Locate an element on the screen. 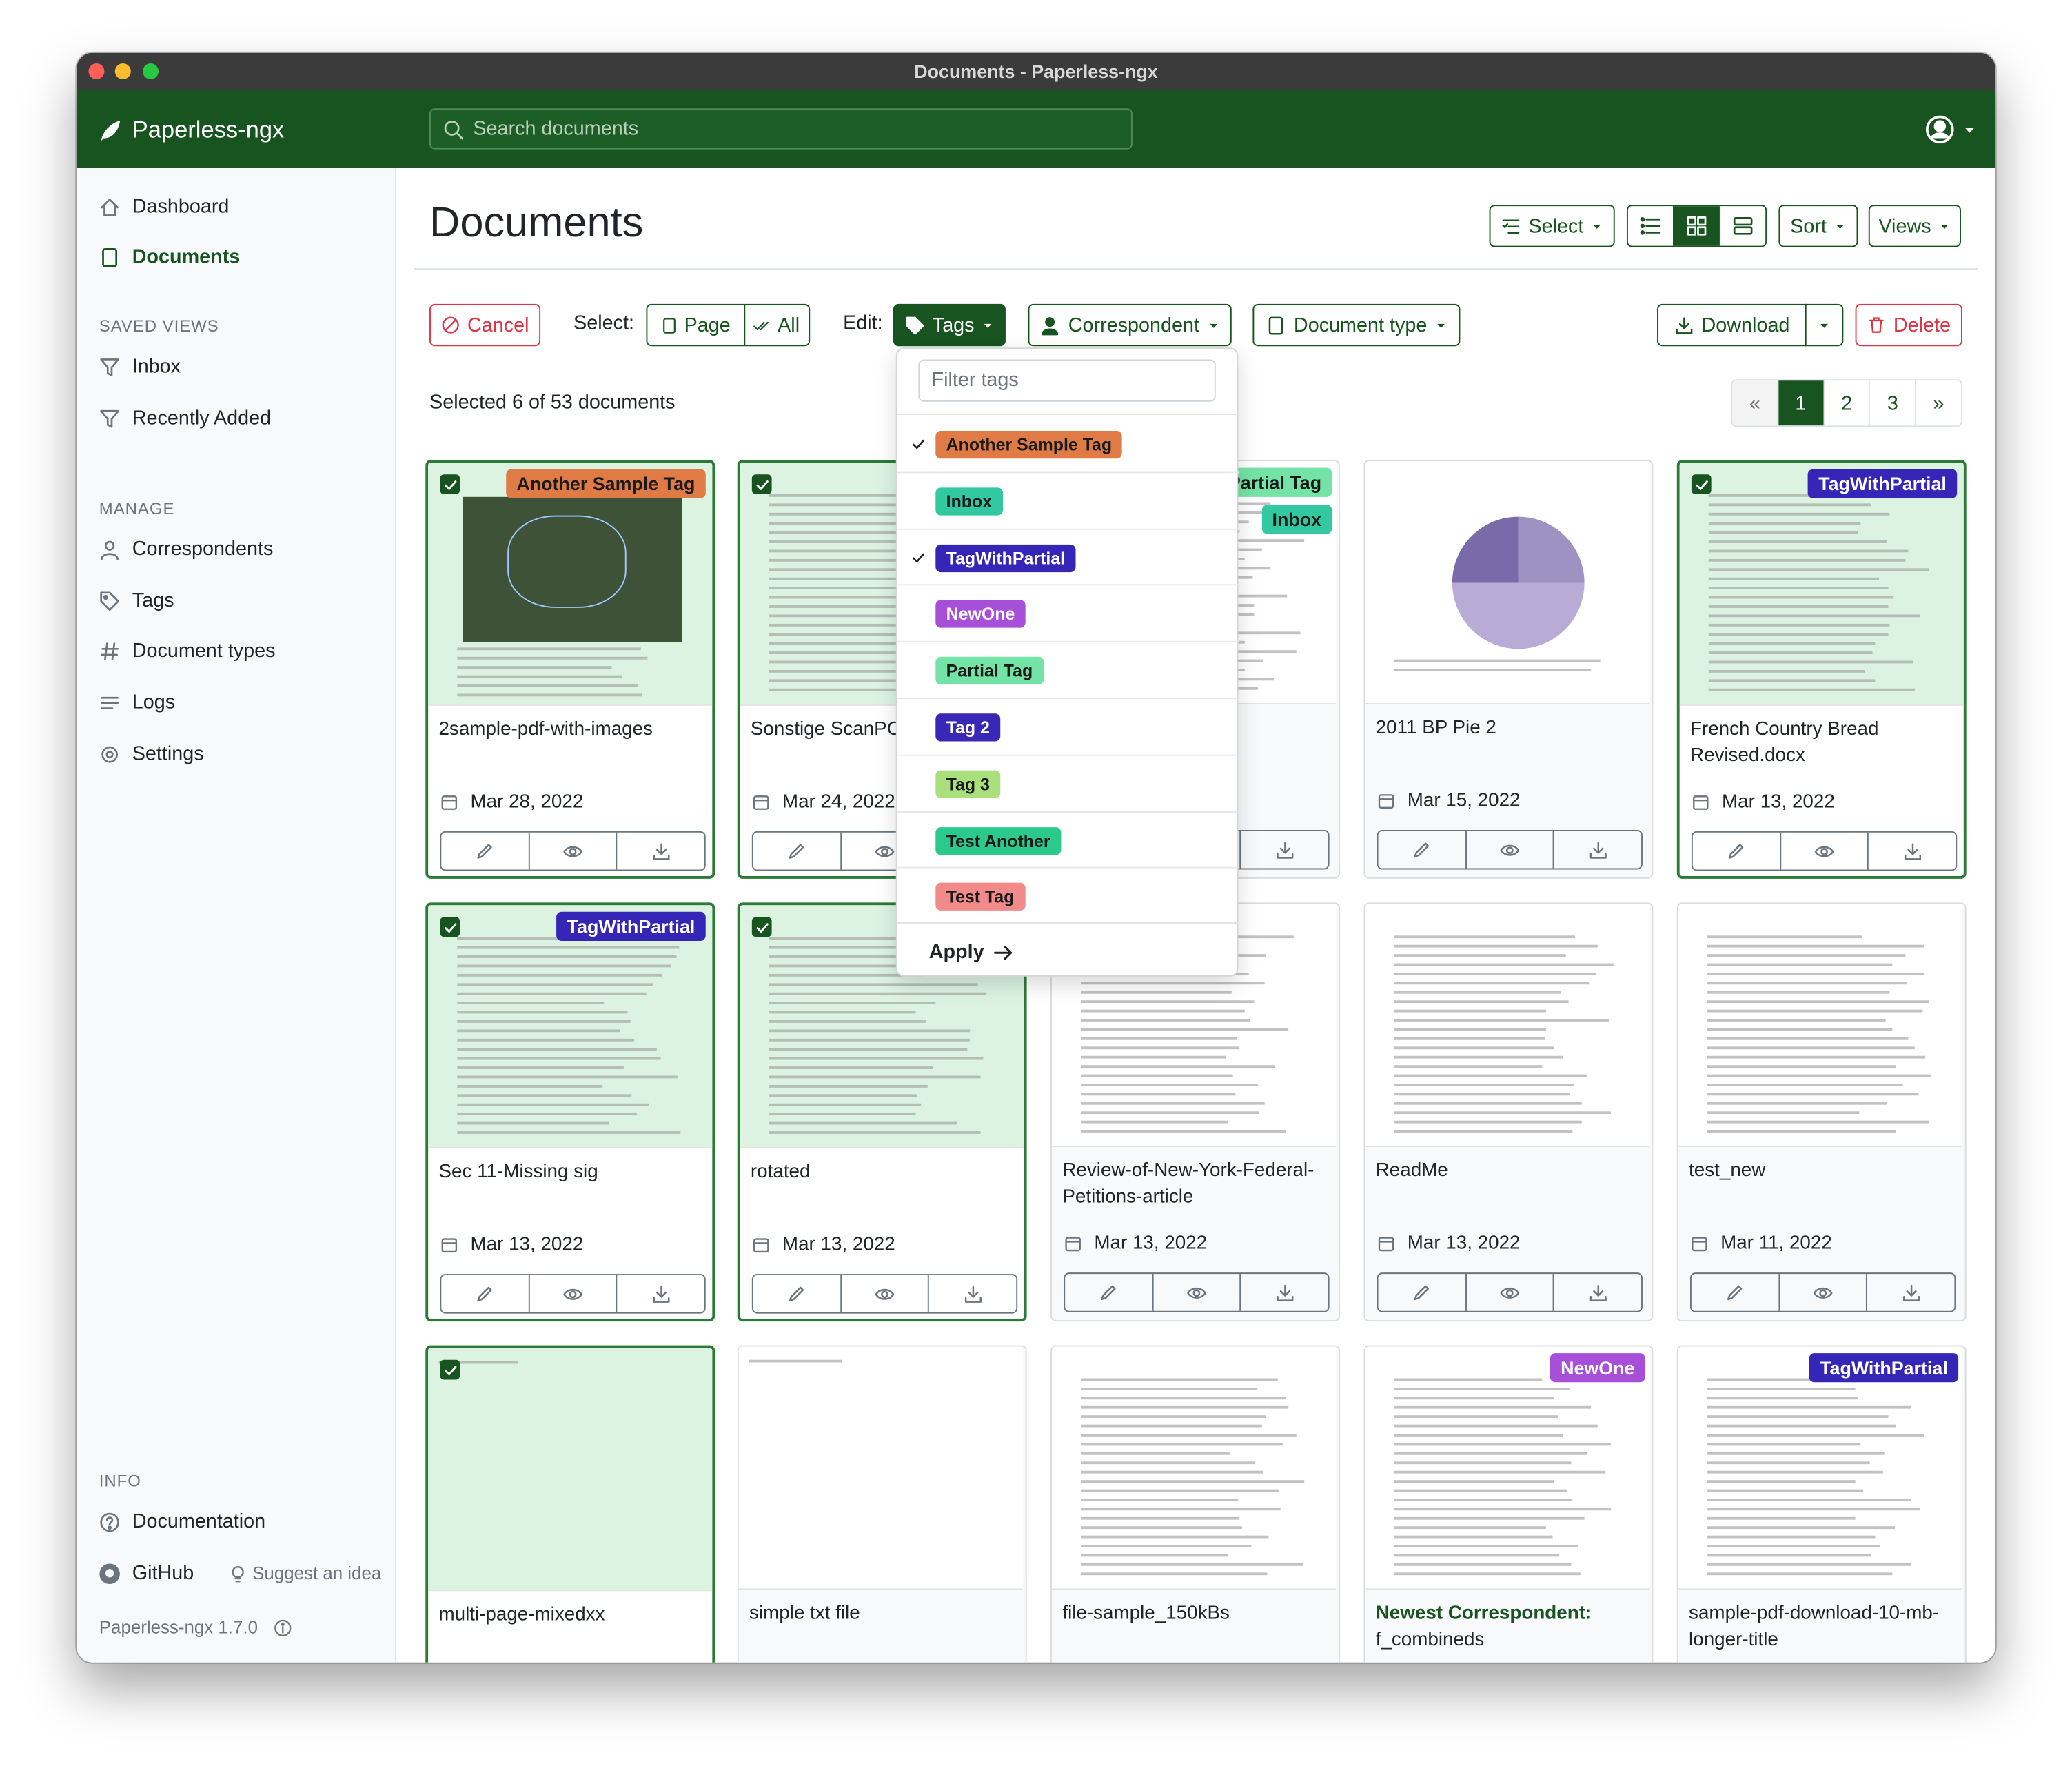 This screenshot has height=1766, width=2072. page-link: 2 is located at coordinates (1845, 403).